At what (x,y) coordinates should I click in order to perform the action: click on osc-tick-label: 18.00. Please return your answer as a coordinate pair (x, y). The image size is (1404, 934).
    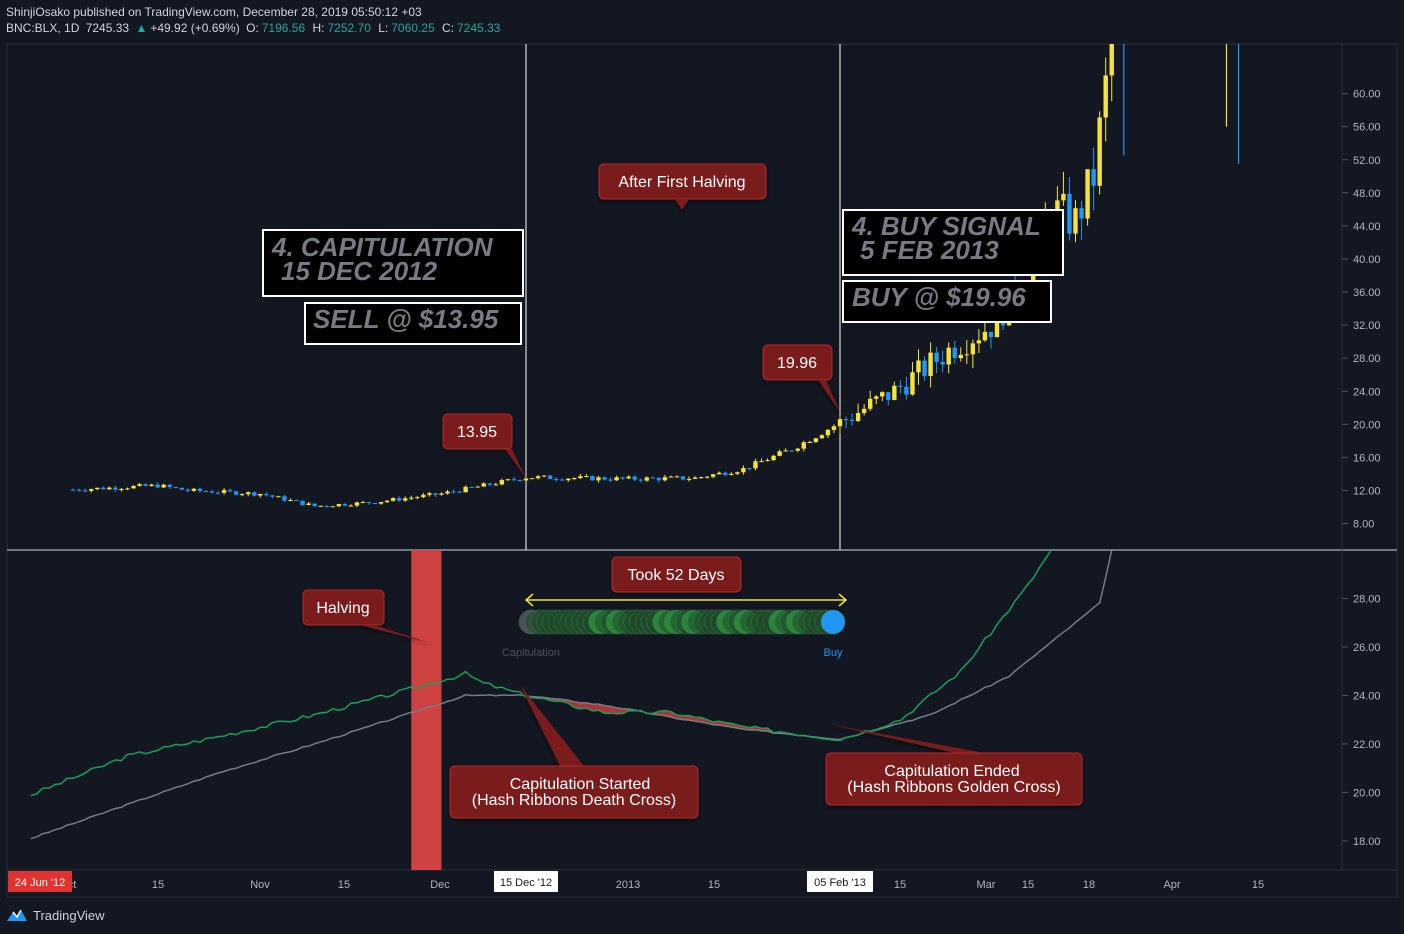
    Looking at the image, I should click on (1367, 842).